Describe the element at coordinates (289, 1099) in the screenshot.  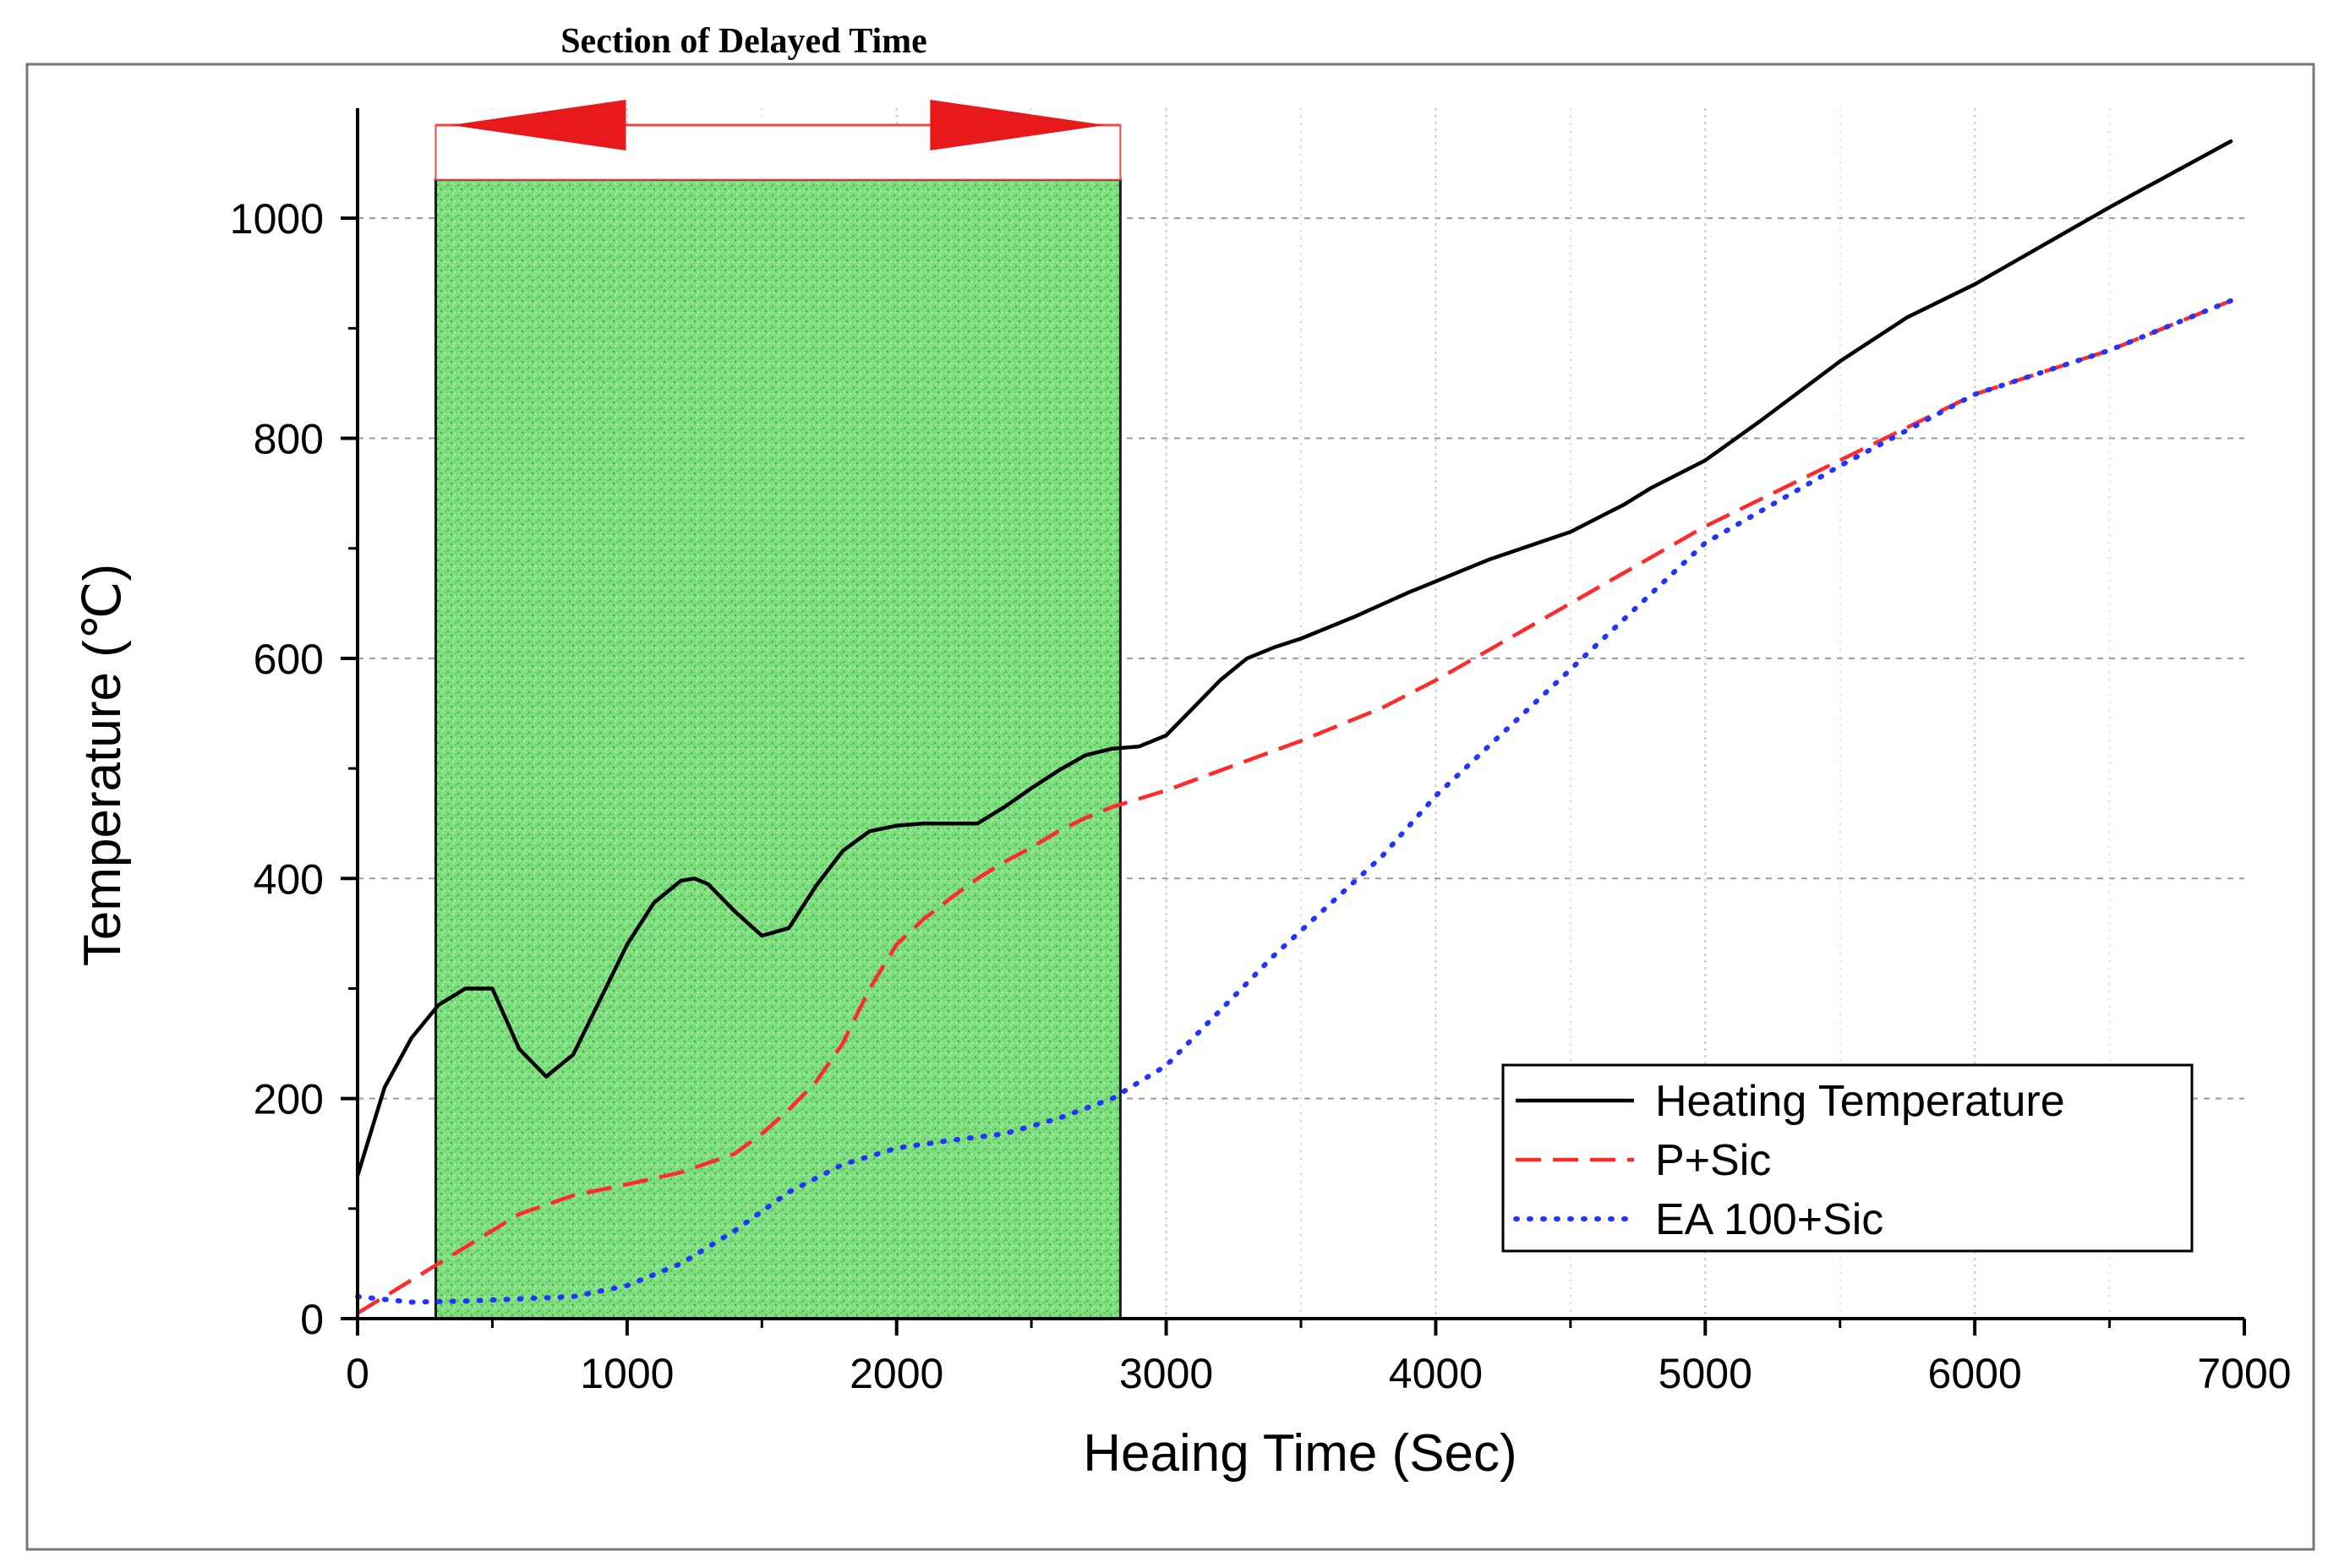
I see `y-tick-label: 200` at that location.